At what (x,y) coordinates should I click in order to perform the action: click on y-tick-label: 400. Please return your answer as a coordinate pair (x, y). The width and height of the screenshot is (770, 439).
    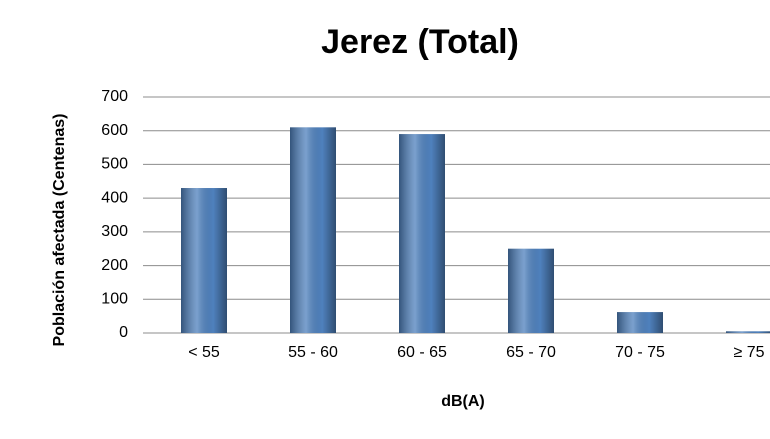
    Looking at the image, I should click on (114, 197).